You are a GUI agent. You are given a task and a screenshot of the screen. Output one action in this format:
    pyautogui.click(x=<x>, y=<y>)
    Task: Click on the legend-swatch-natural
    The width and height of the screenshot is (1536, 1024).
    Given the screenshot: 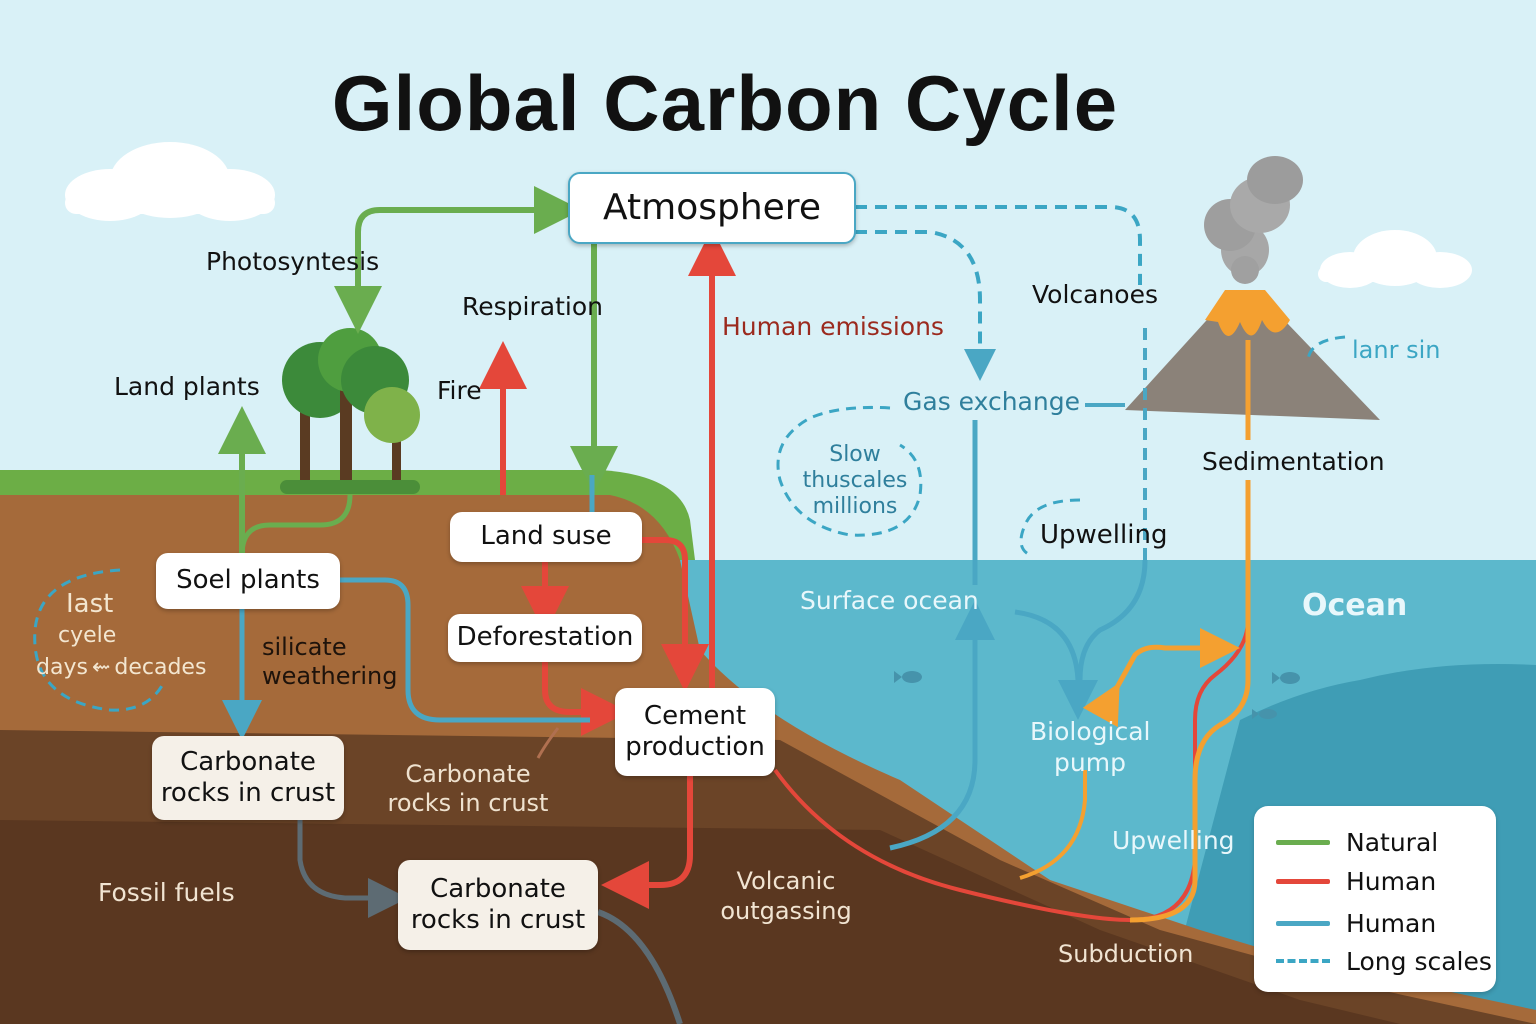 What is the action you would take?
    pyautogui.click(x=1303, y=842)
    